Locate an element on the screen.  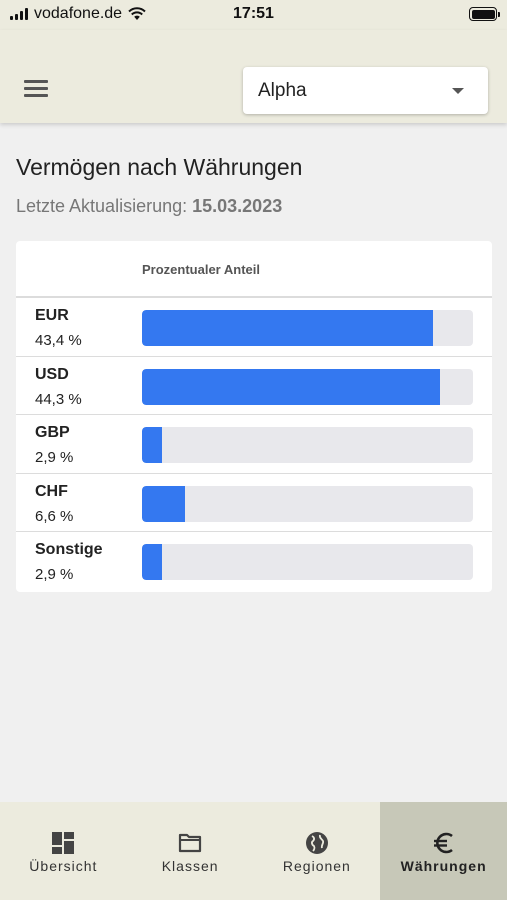
clock: 17:51 is located at coordinates (253, 13).